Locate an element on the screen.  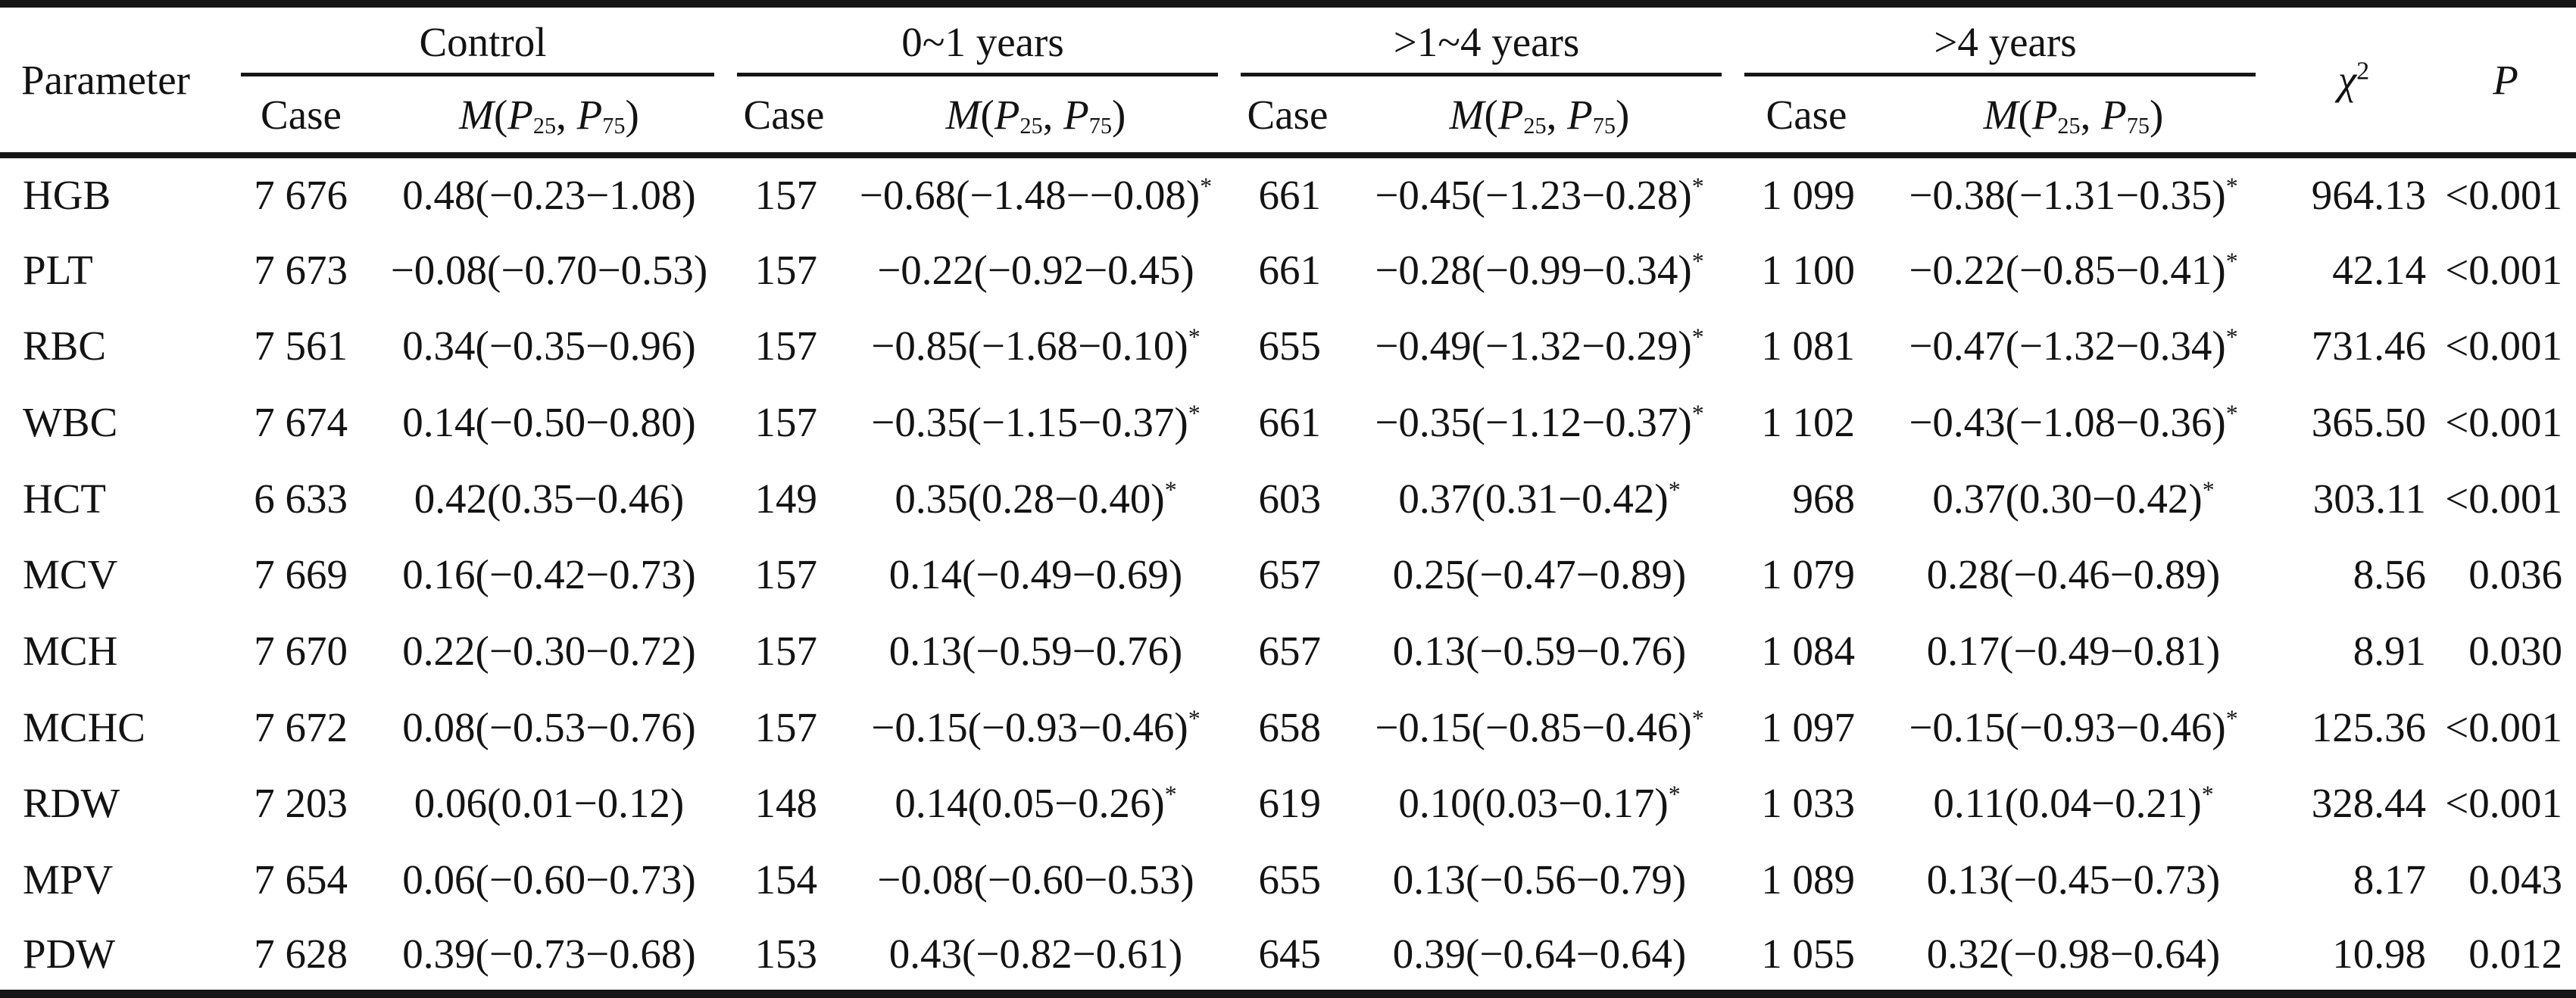
m-cell: 0.39(−0.73−0.68) is located at coordinates (549, 954).